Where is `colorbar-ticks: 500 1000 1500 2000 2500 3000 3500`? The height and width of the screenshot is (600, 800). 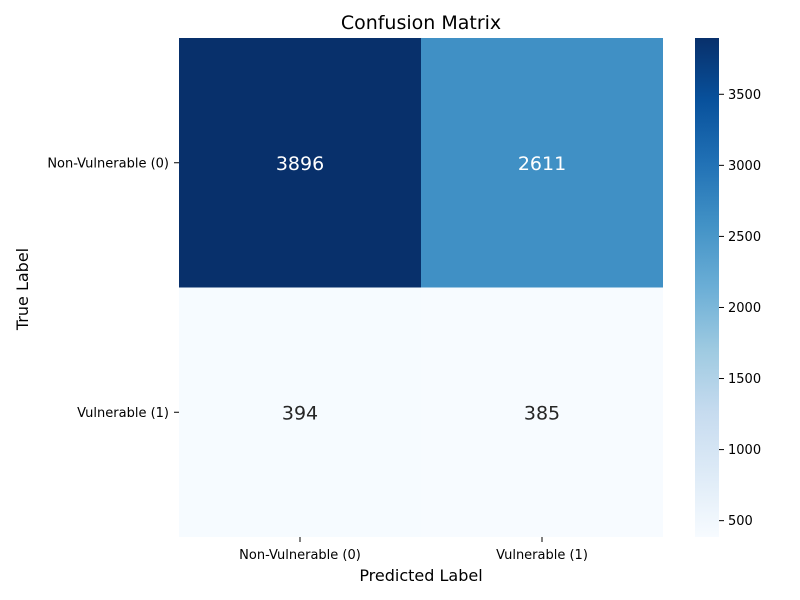 colorbar-ticks: 500 1000 1500 2000 2500 3000 3500 is located at coordinates (740, 308).